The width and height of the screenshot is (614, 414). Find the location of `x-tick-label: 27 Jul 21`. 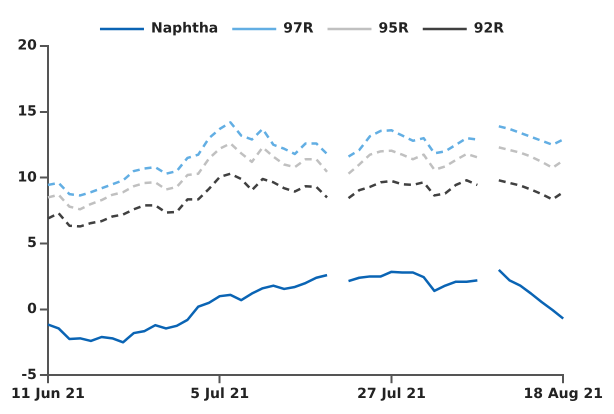

x-tick-label: 27 Jul 21 is located at coordinates (391, 394).